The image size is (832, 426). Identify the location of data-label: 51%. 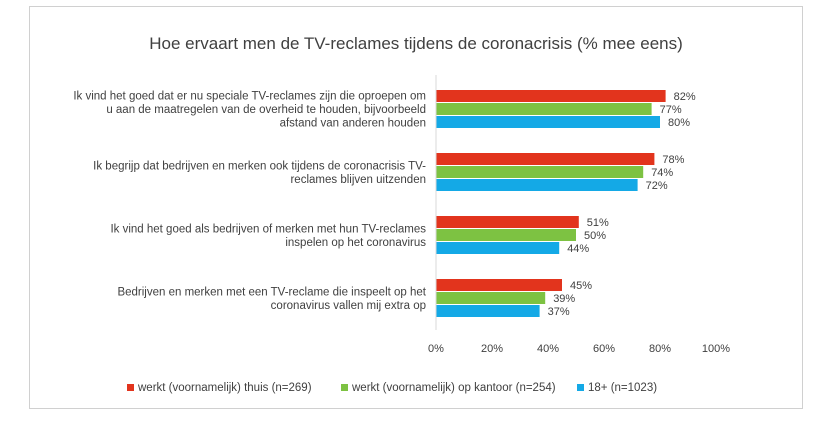
(598, 223).